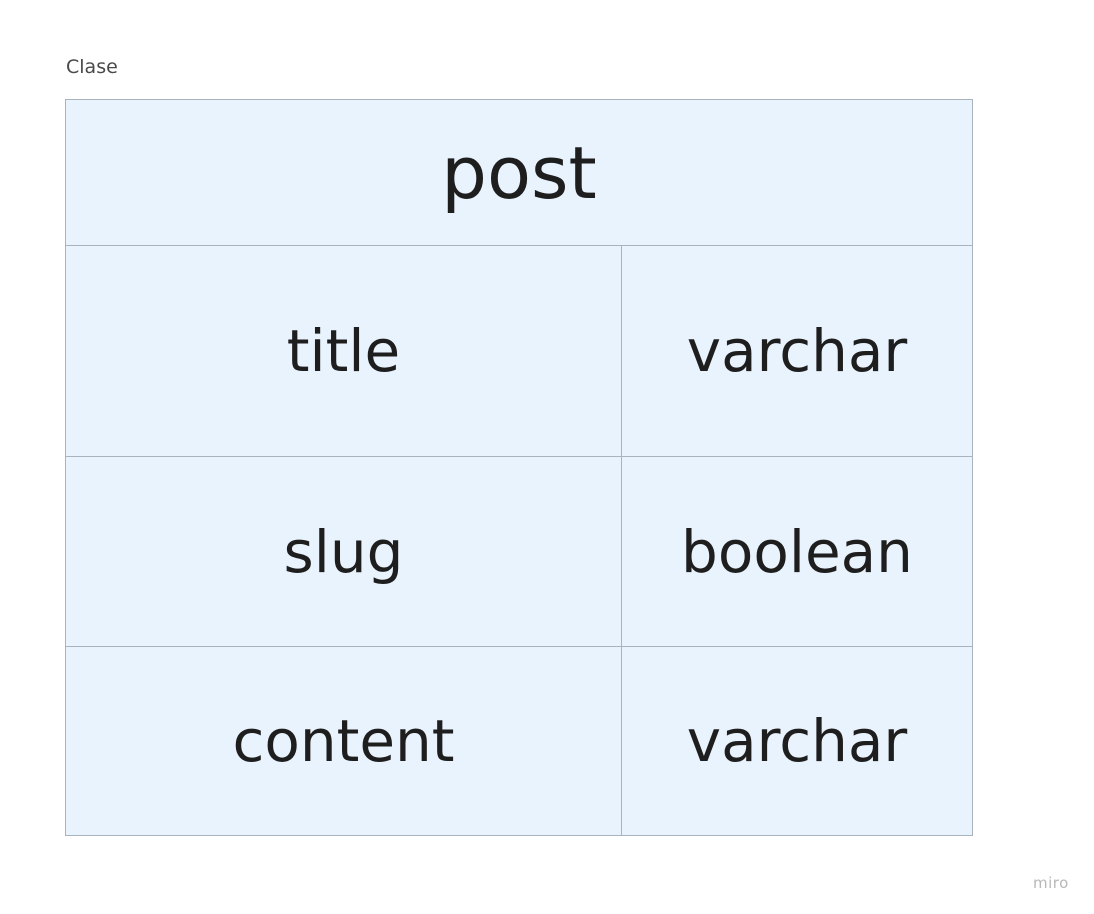 The width and height of the screenshot is (1094, 914). I want to click on field-name-cell: title, so click(344, 351).